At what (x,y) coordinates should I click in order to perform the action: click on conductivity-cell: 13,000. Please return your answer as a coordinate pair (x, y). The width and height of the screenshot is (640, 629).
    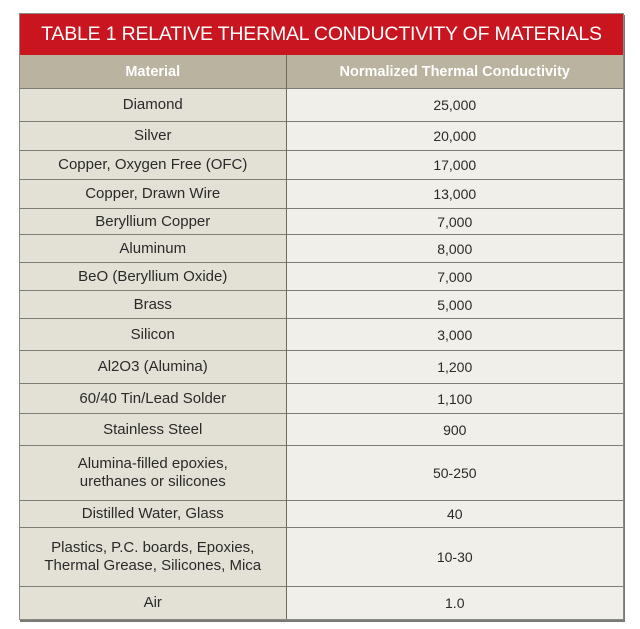
    Looking at the image, I should click on (454, 194).